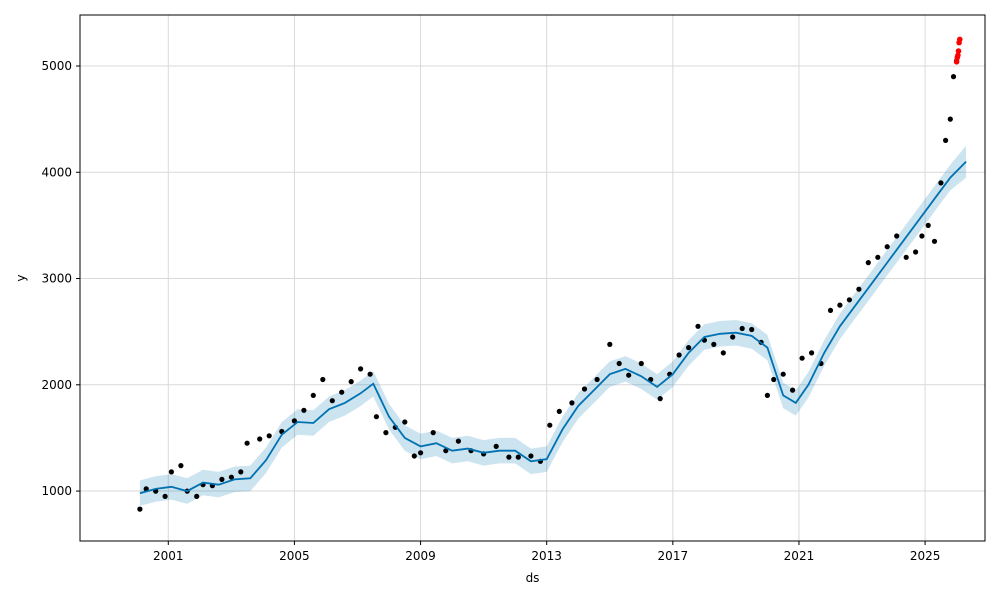  Describe the element at coordinates (21, 277) in the screenshot. I see `y-axis-label: y` at that location.